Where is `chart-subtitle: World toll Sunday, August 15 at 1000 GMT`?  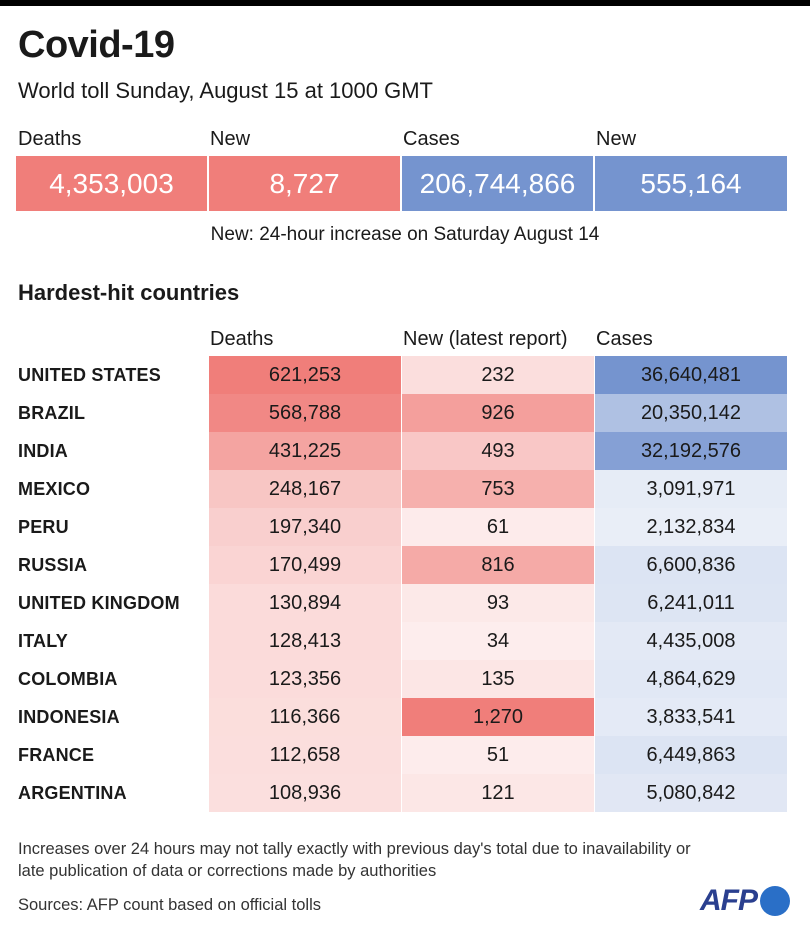 chart-subtitle: World toll Sunday, August 15 at 1000 GMT is located at coordinates (225, 90).